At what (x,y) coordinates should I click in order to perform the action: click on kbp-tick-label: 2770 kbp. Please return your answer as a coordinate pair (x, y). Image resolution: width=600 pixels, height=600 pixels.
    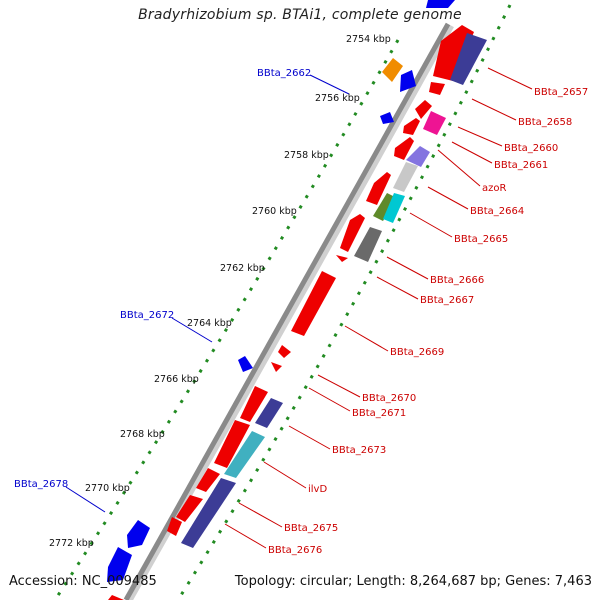
    Looking at the image, I should click on (107, 488).